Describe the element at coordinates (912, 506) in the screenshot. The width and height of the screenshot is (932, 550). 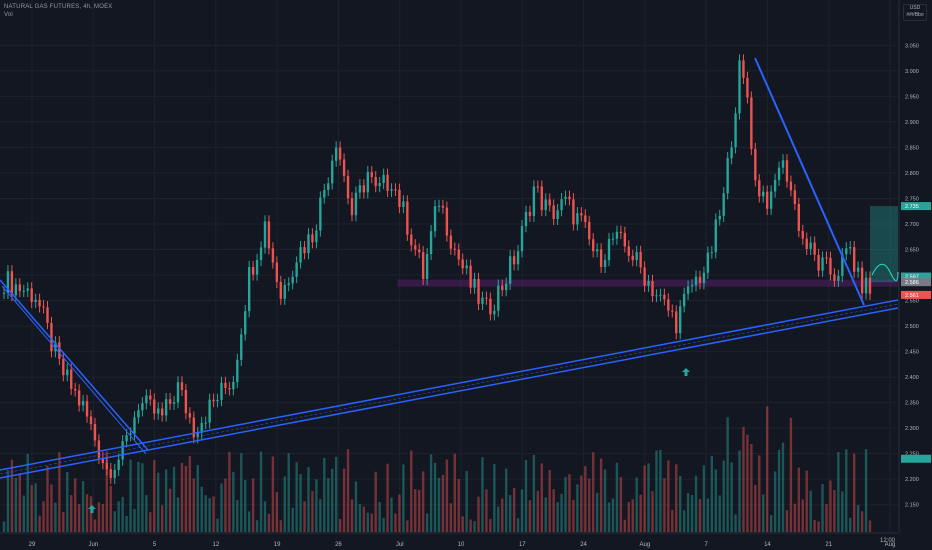
I see `y-tick-label: 2.150` at that location.